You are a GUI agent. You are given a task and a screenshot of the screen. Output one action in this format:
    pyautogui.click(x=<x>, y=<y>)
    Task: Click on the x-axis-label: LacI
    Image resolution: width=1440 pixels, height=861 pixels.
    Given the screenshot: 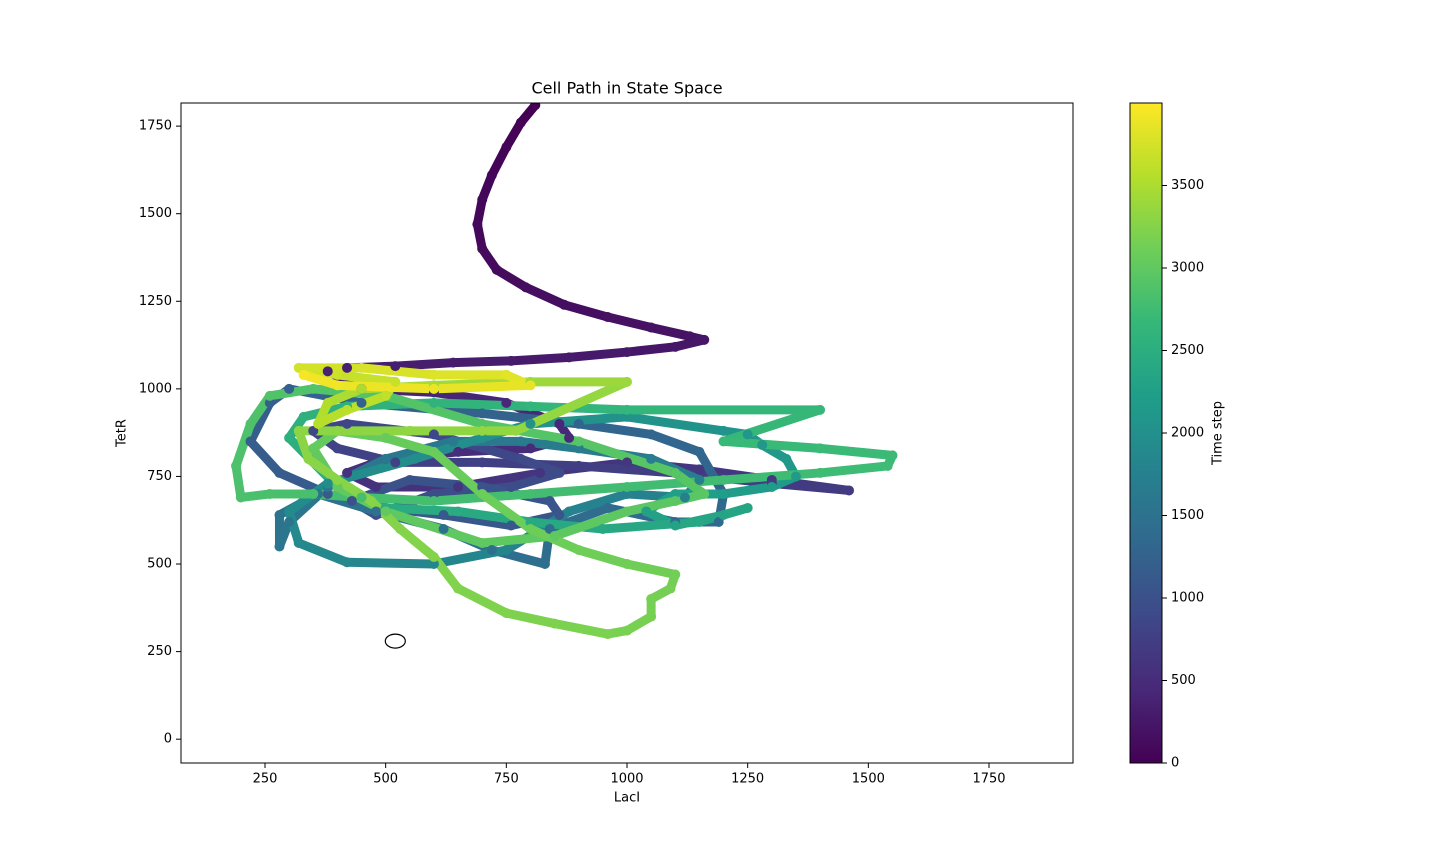 What is the action you would take?
    pyautogui.click(x=627, y=798)
    